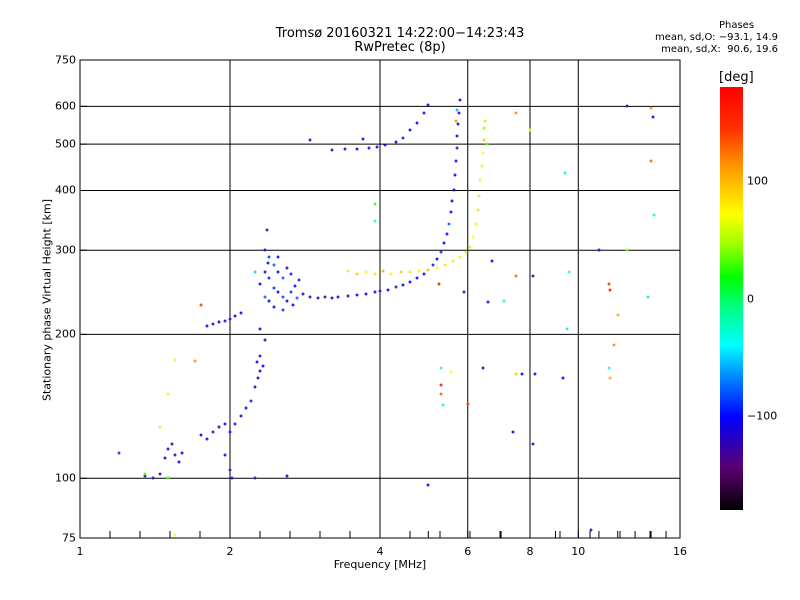  What do you see at coordinates (65, 478) in the screenshot?
I see `y-tick-label: 100` at bounding box center [65, 478].